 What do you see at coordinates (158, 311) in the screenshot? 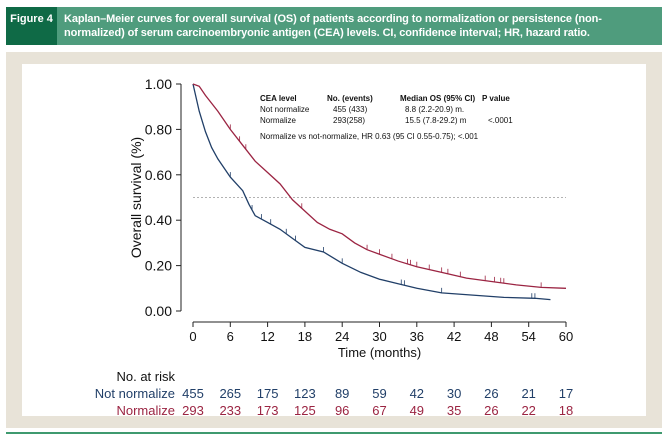
I see `y-tick-label: 0.00` at bounding box center [158, 311].